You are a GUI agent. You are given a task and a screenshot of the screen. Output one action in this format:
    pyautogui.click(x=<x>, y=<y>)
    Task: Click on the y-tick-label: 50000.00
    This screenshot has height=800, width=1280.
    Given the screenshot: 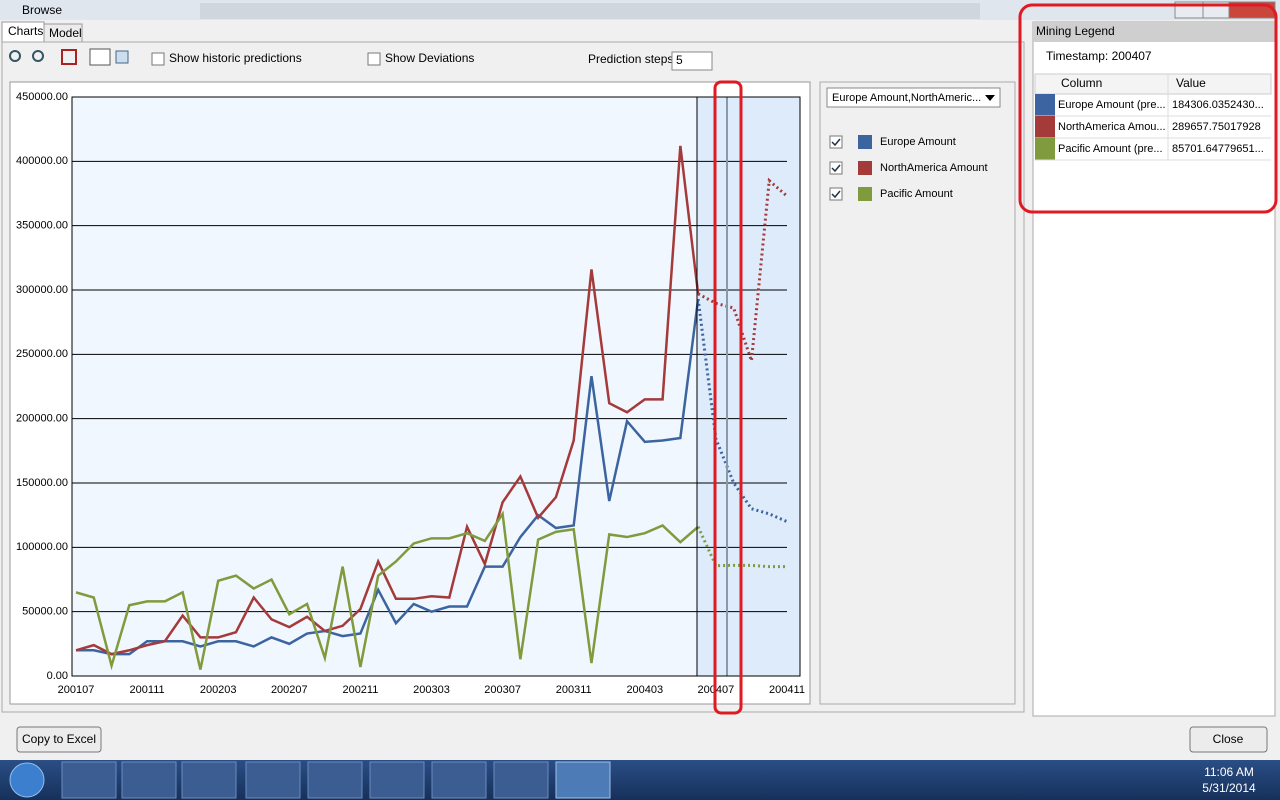 What is the action you would take?
    pyautogui.click(x=45, y=612)
    